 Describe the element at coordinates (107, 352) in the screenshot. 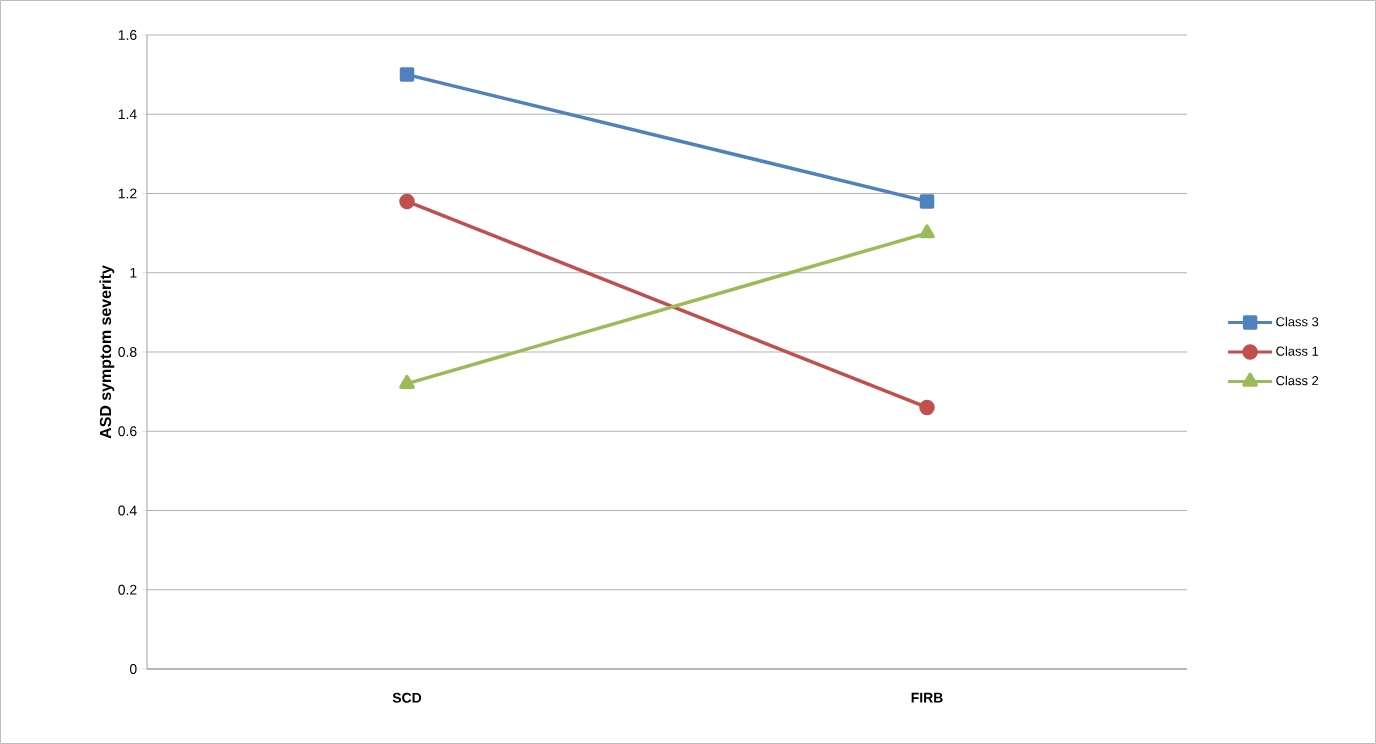

I see `y-axis-title: ASD symptom severity` at that location.